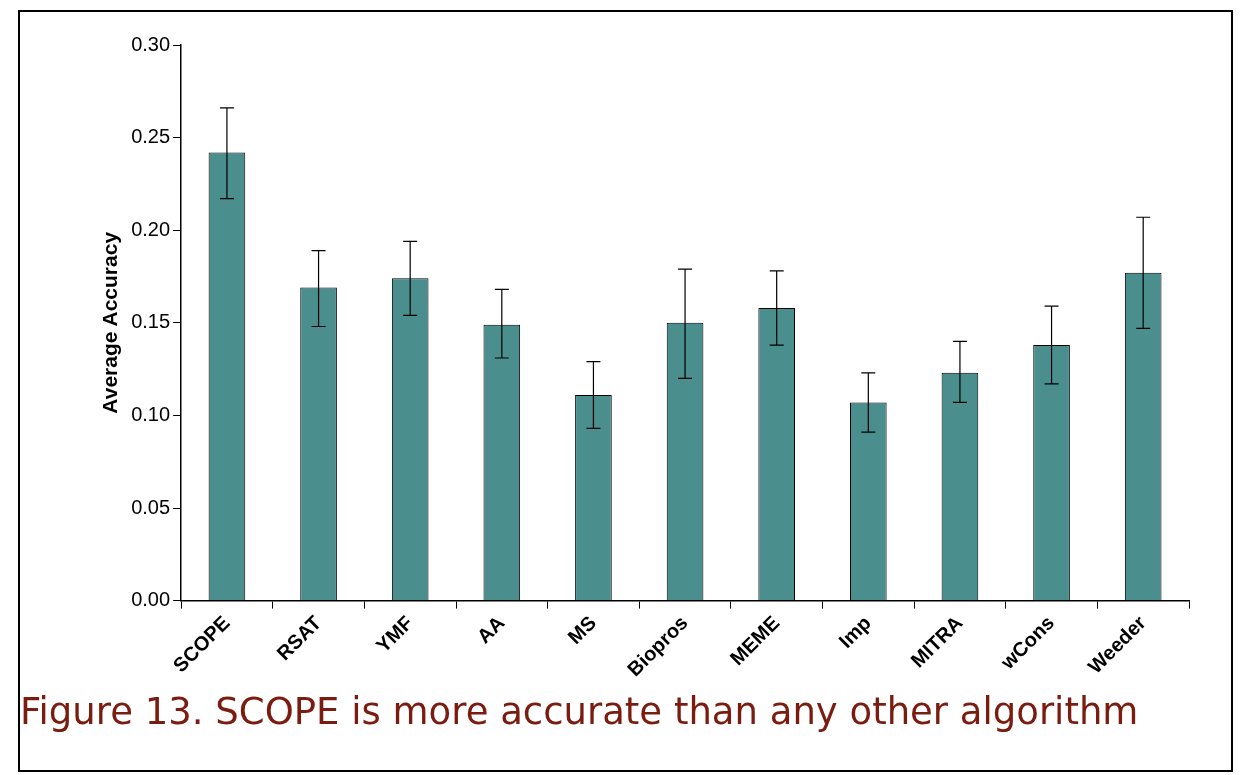  What do you see at coordinates (490, 629) in the screenshot?
I see `x-tick-label: AA` at bounding box center [490, 629].